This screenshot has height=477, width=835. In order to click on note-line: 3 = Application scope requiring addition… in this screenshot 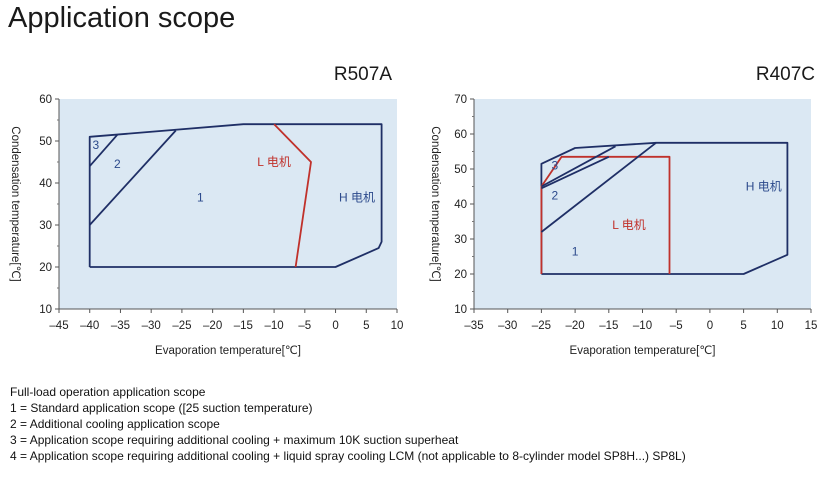, I will do `click(234, 440)`.